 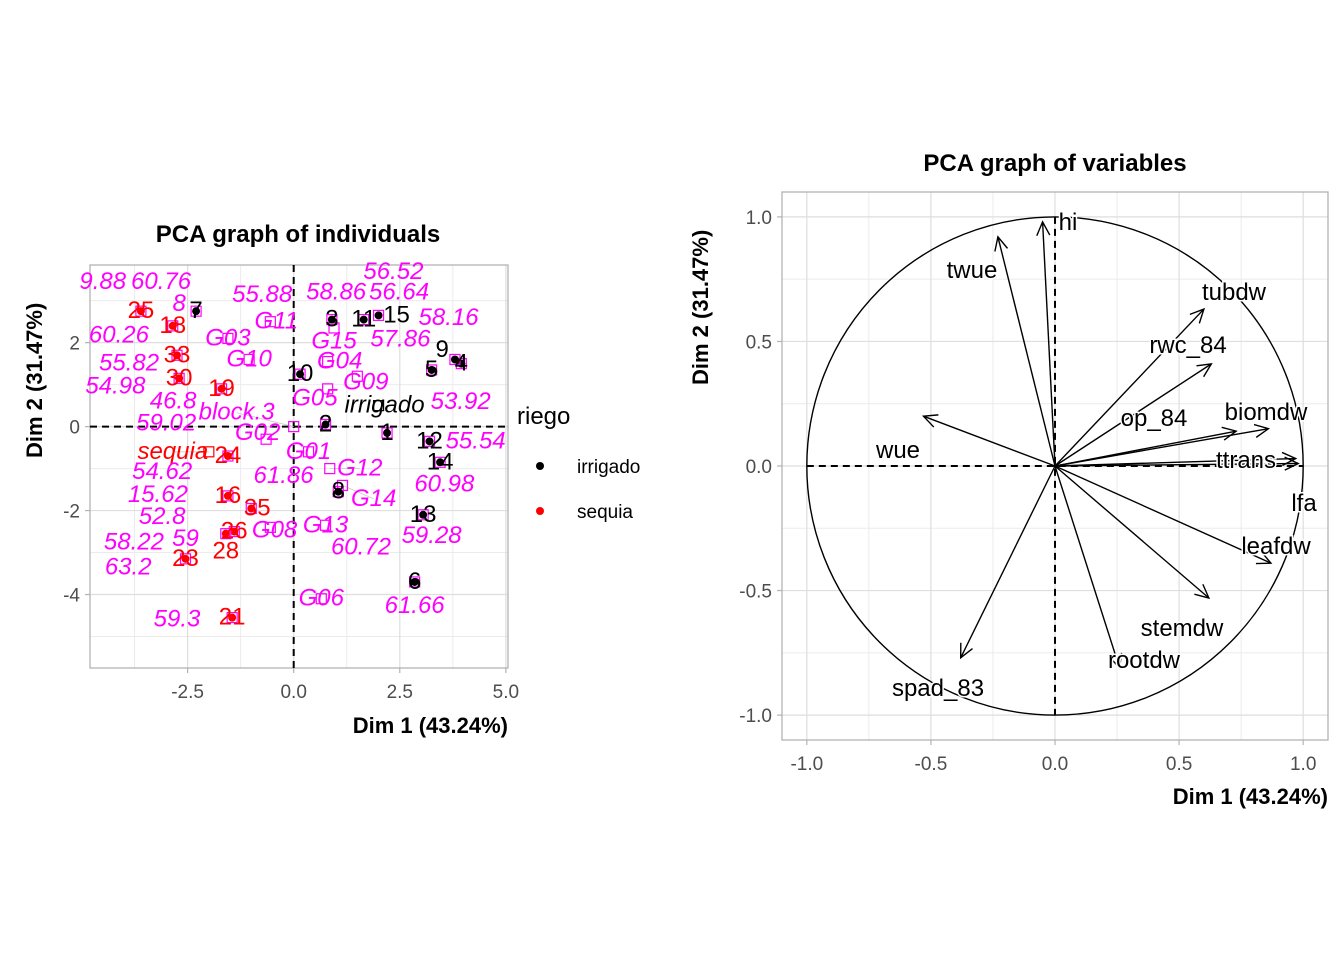 What do you see at coordinates (262, 294) in the screenshot?
I see `supplementary-quanti-label: 55.88` at bounding box center [262, 294].